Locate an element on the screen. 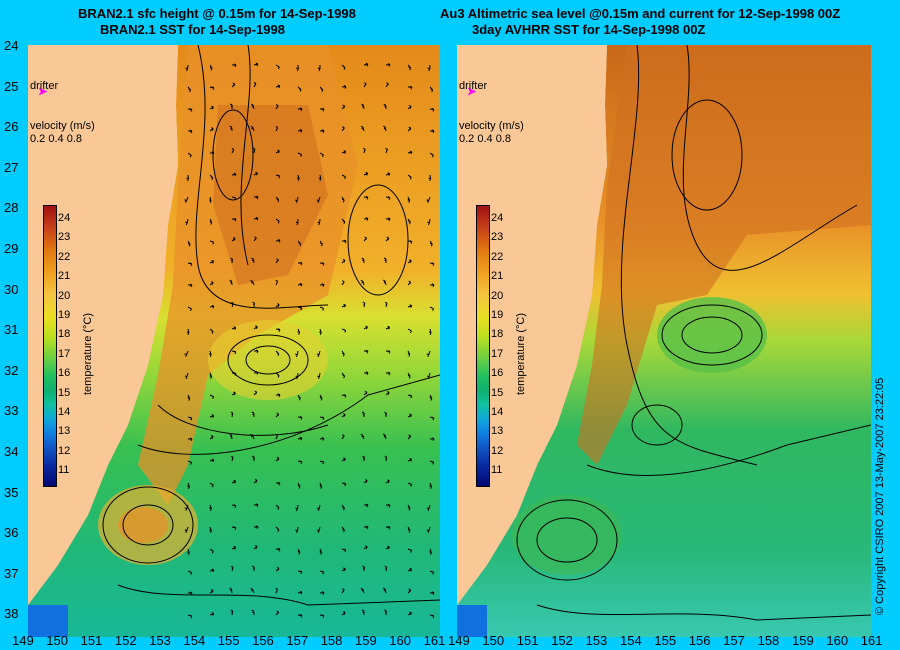 The width and height of the screenshot is (900, 650). colorbar-tick: 20 is located at coordinates (497, 295).